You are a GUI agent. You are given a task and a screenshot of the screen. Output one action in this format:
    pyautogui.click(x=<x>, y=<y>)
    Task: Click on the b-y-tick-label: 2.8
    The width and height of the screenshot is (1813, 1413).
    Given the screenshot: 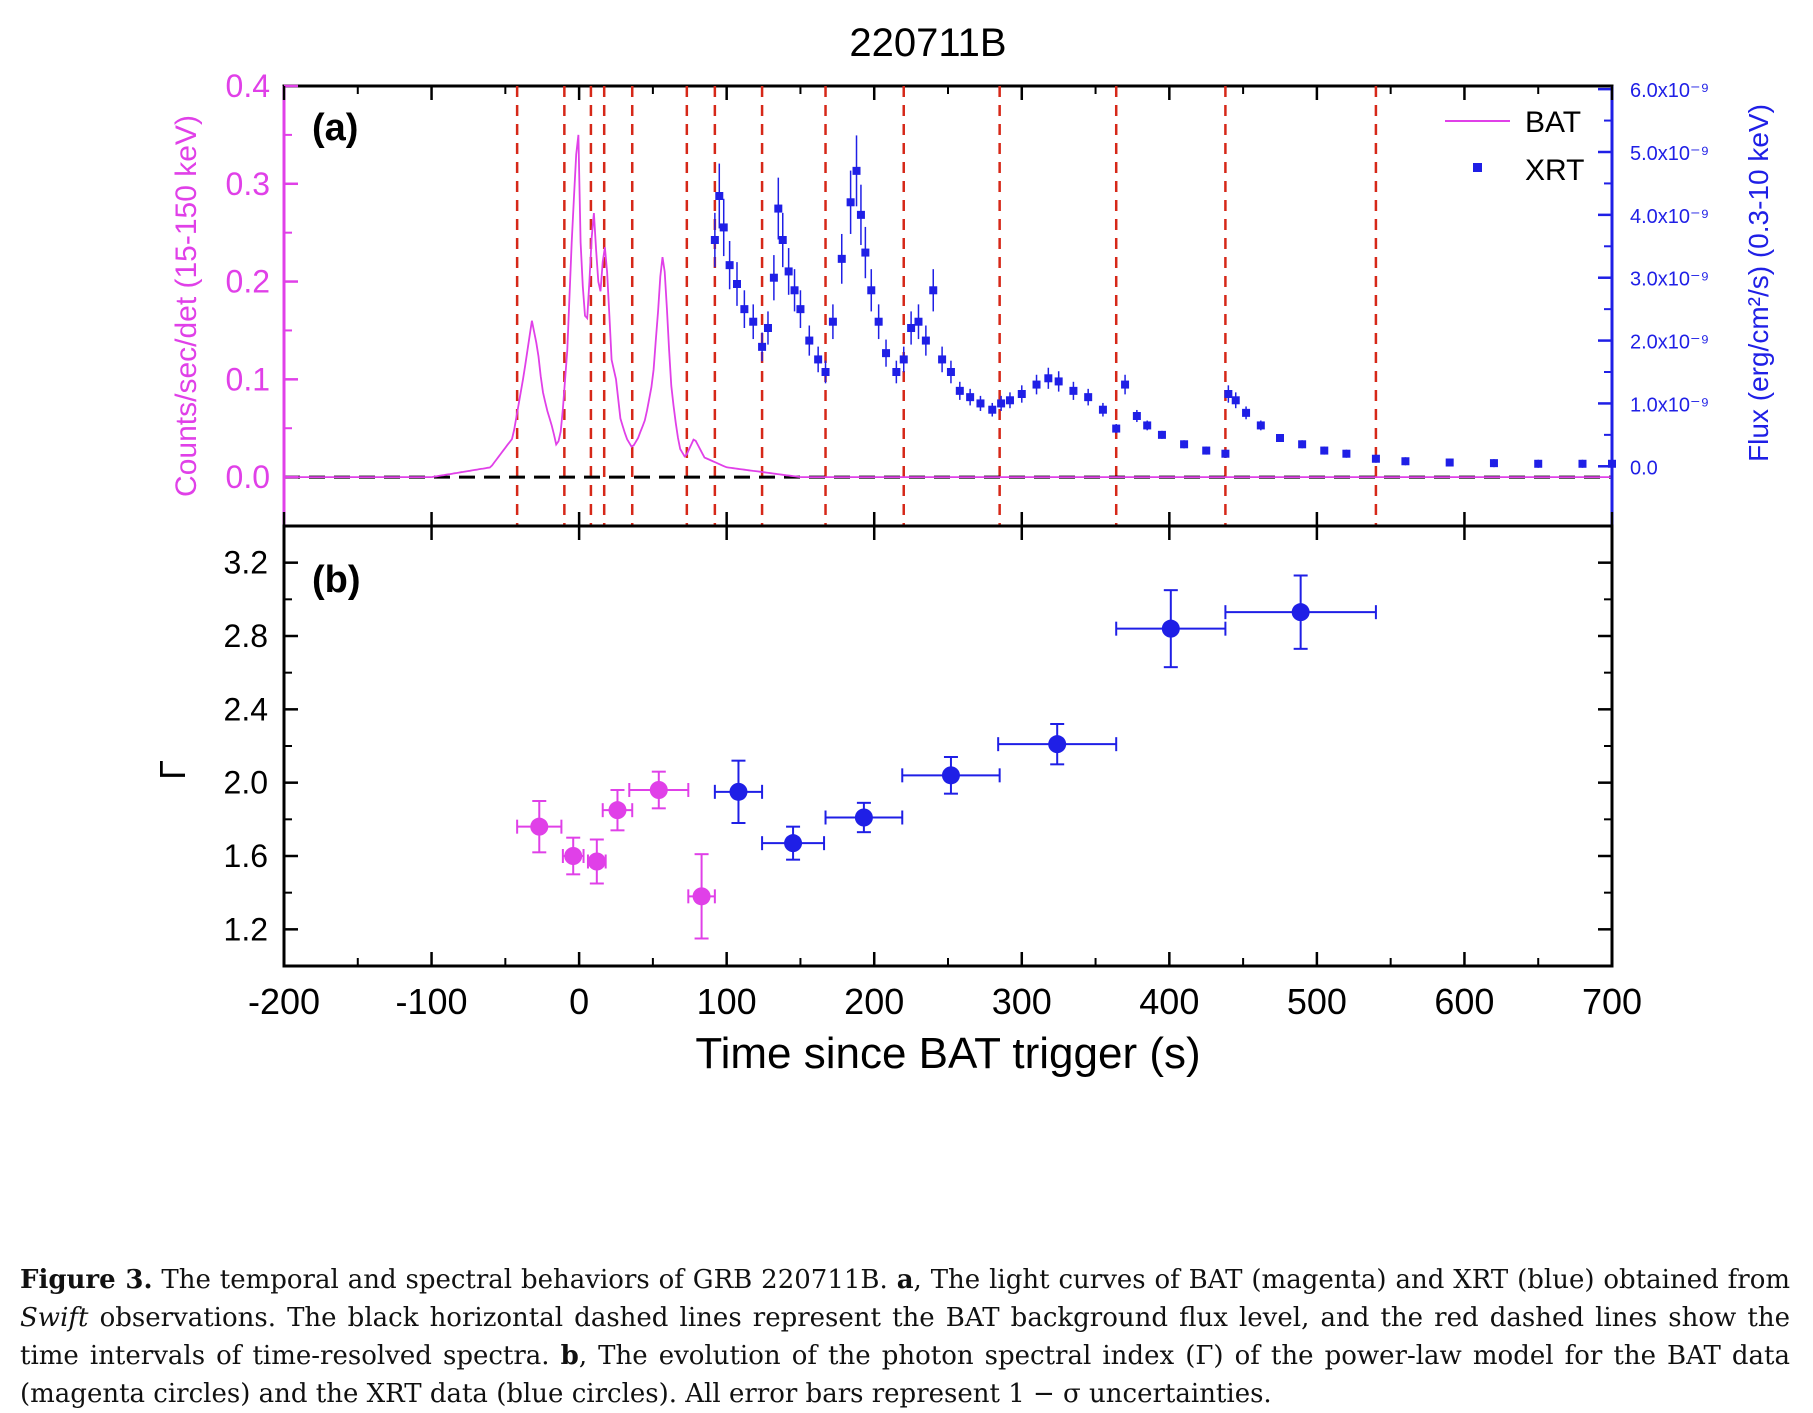 What is the action you would take?
    pyautogui.click(x=246, y=636)
    